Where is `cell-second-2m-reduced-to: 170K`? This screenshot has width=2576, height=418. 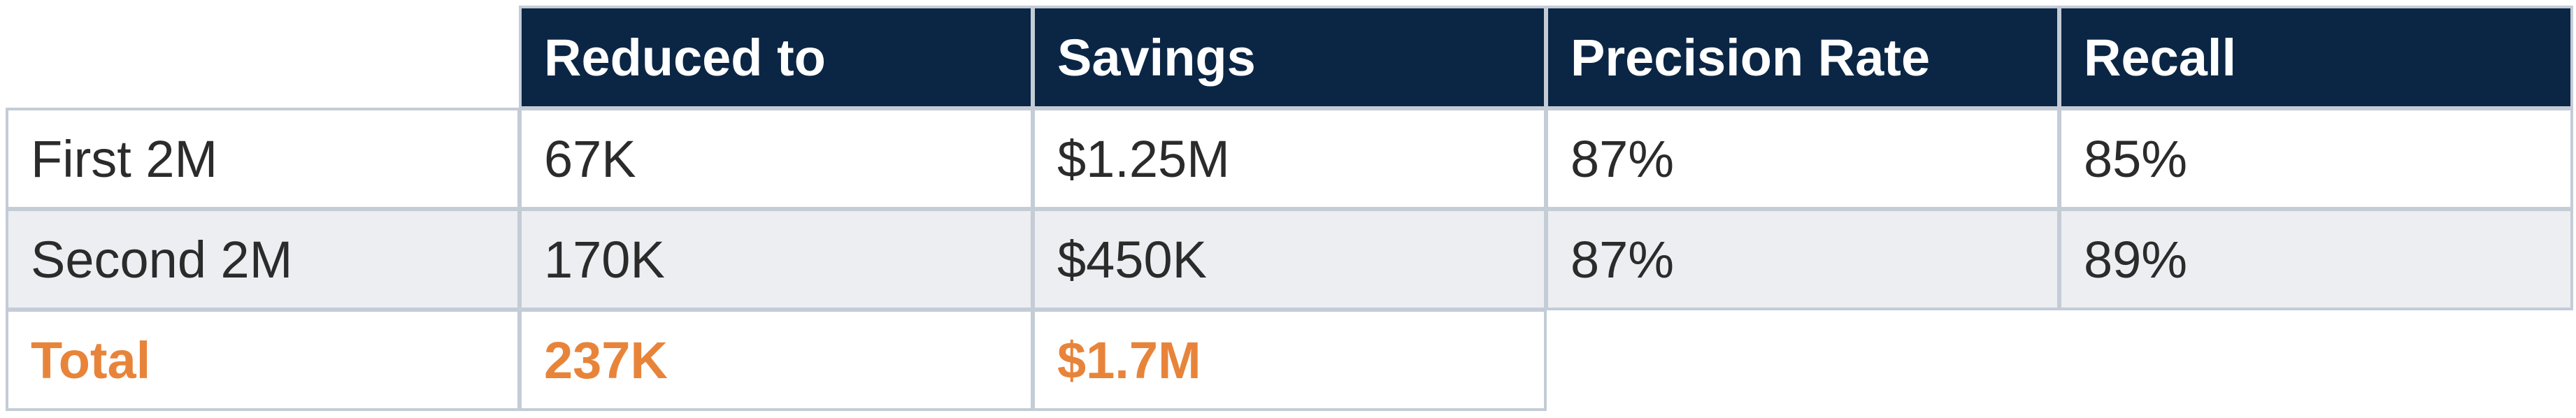 cell-second-2m-reduced-to: 170K is located at coordinates (776, 259).